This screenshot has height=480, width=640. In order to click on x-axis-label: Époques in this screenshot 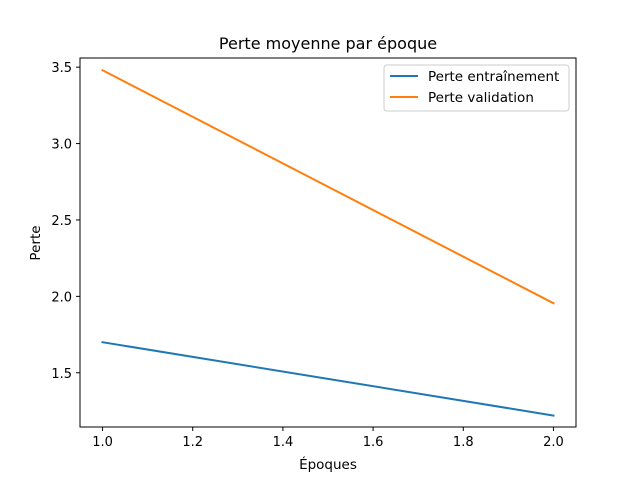, I will do `click(328, 464)`.